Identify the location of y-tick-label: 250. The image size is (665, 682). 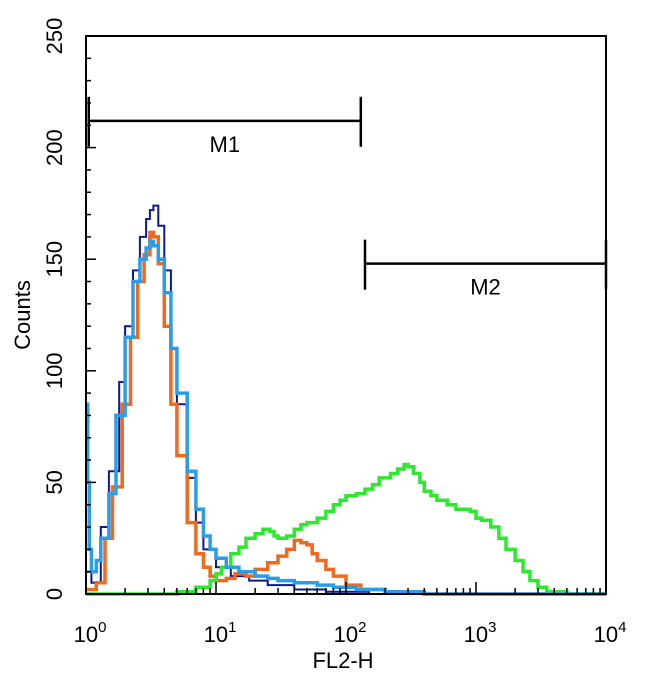
(54, 36).